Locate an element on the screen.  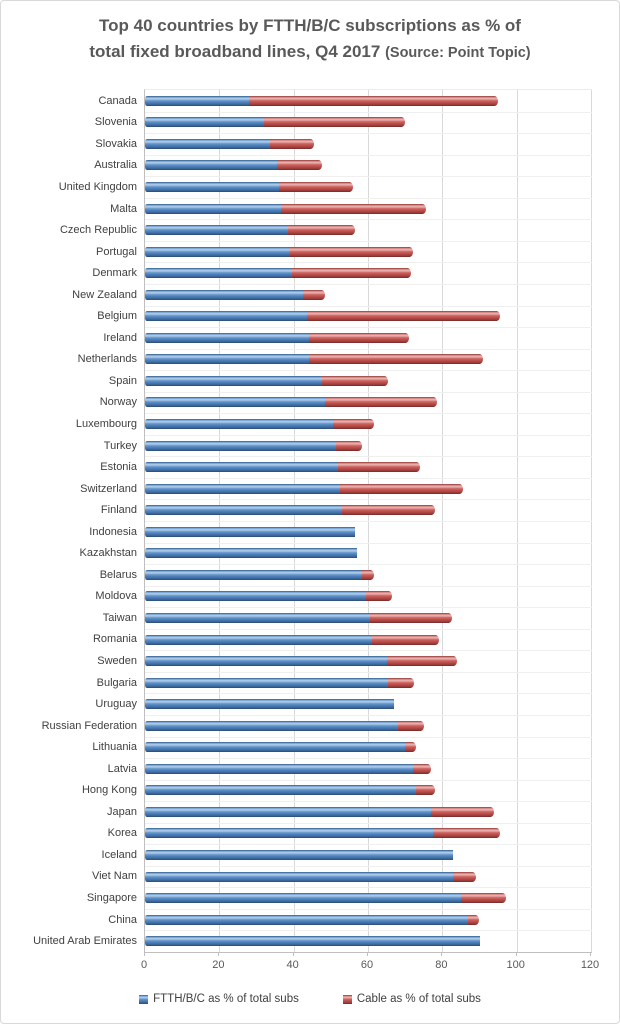
category-label: Spain is located at coordinates (122, 380).